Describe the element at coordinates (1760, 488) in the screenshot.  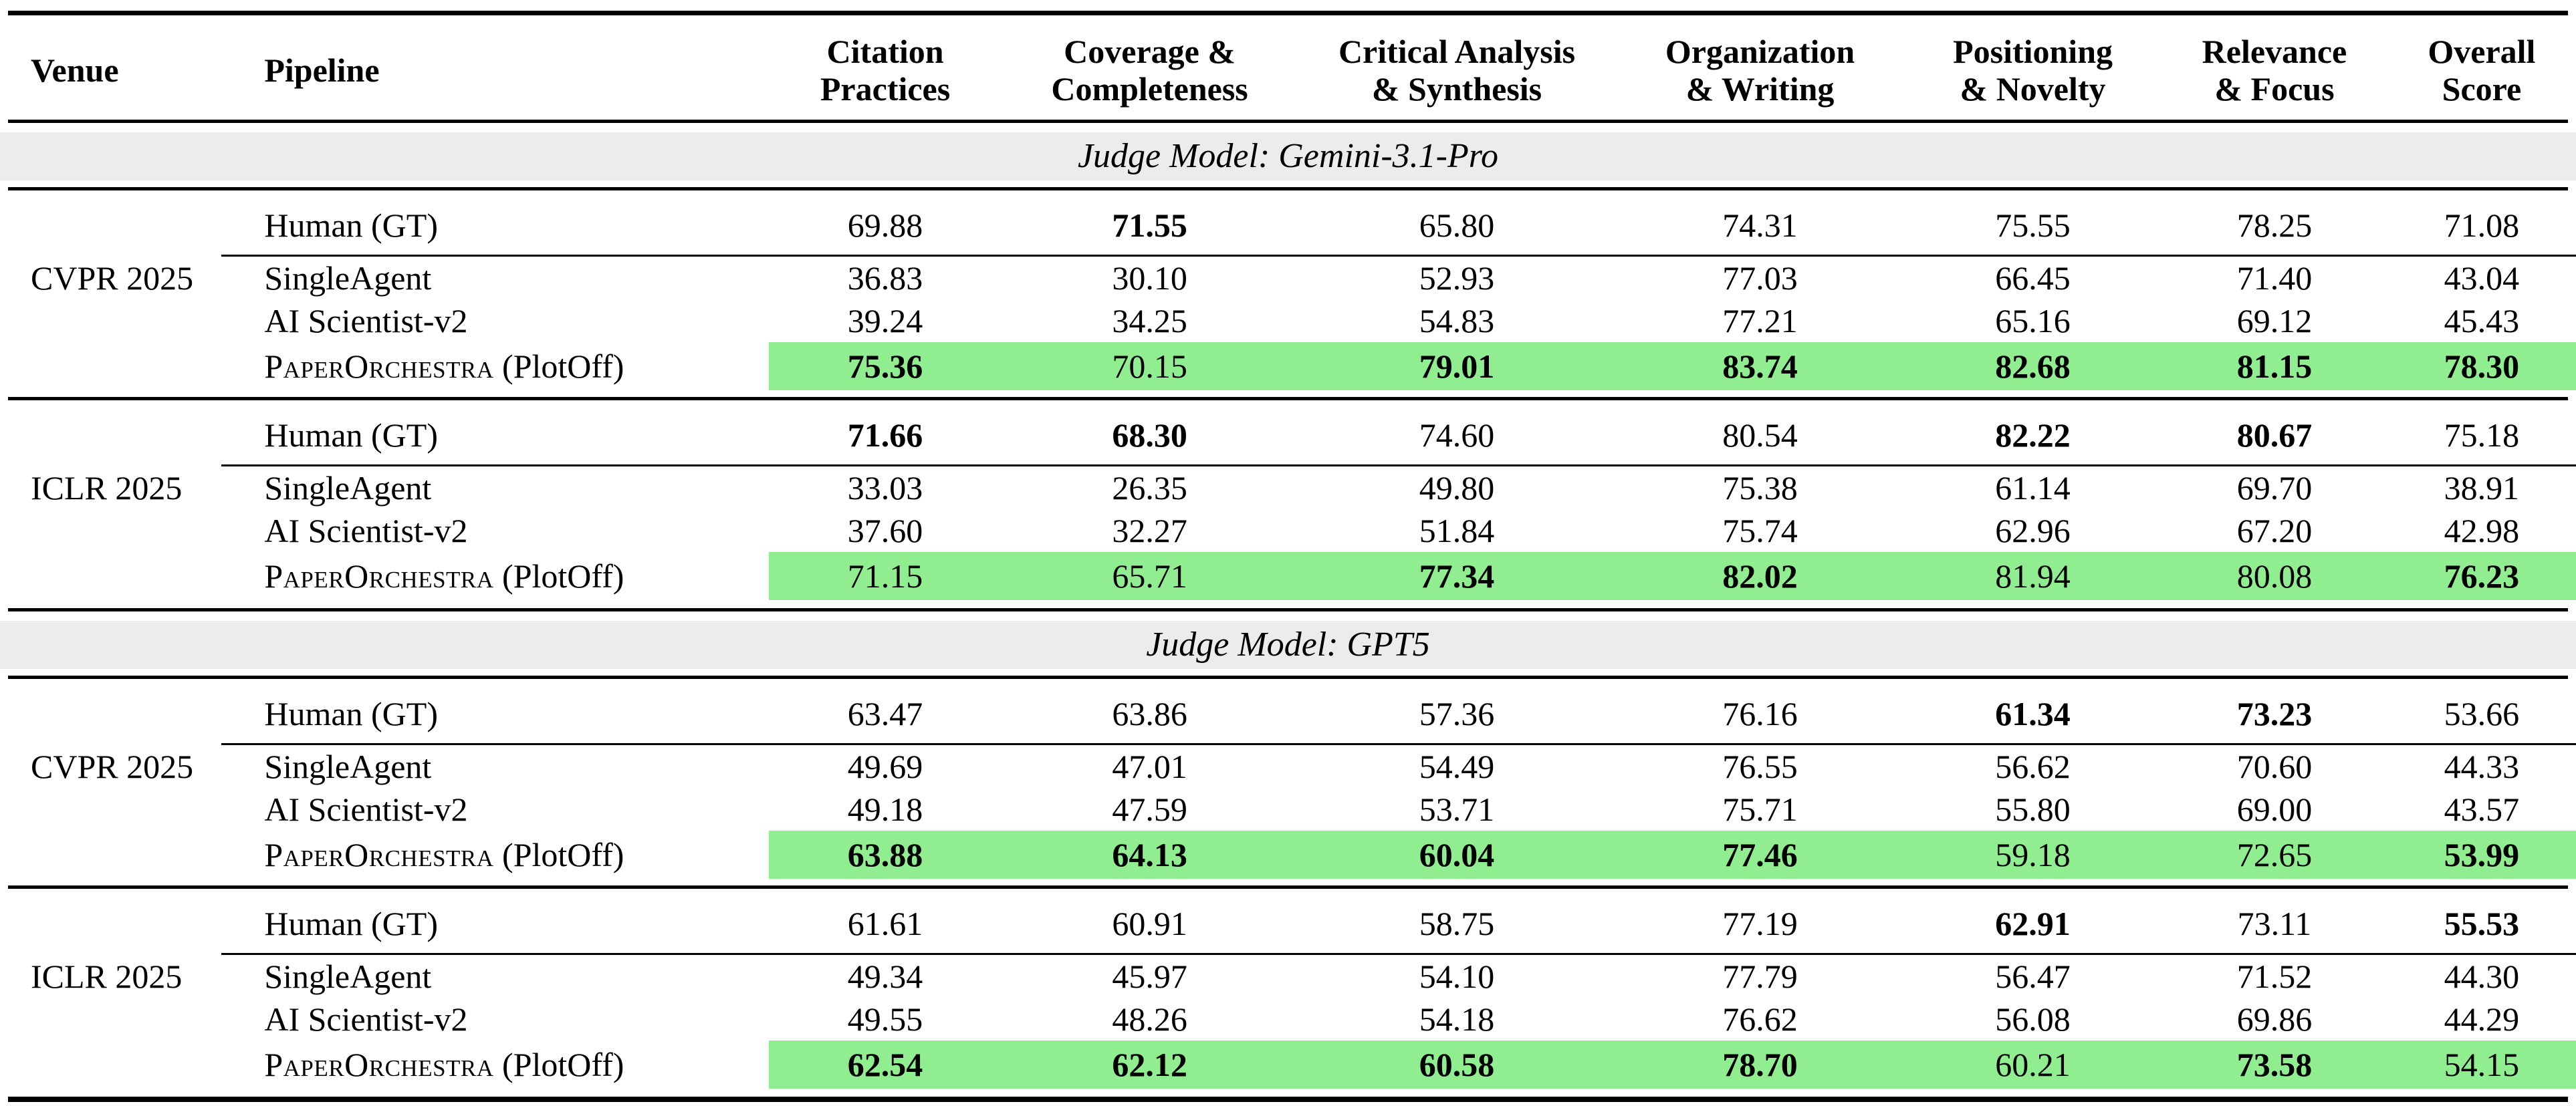
I see `score-cell: 75.38` at that location.